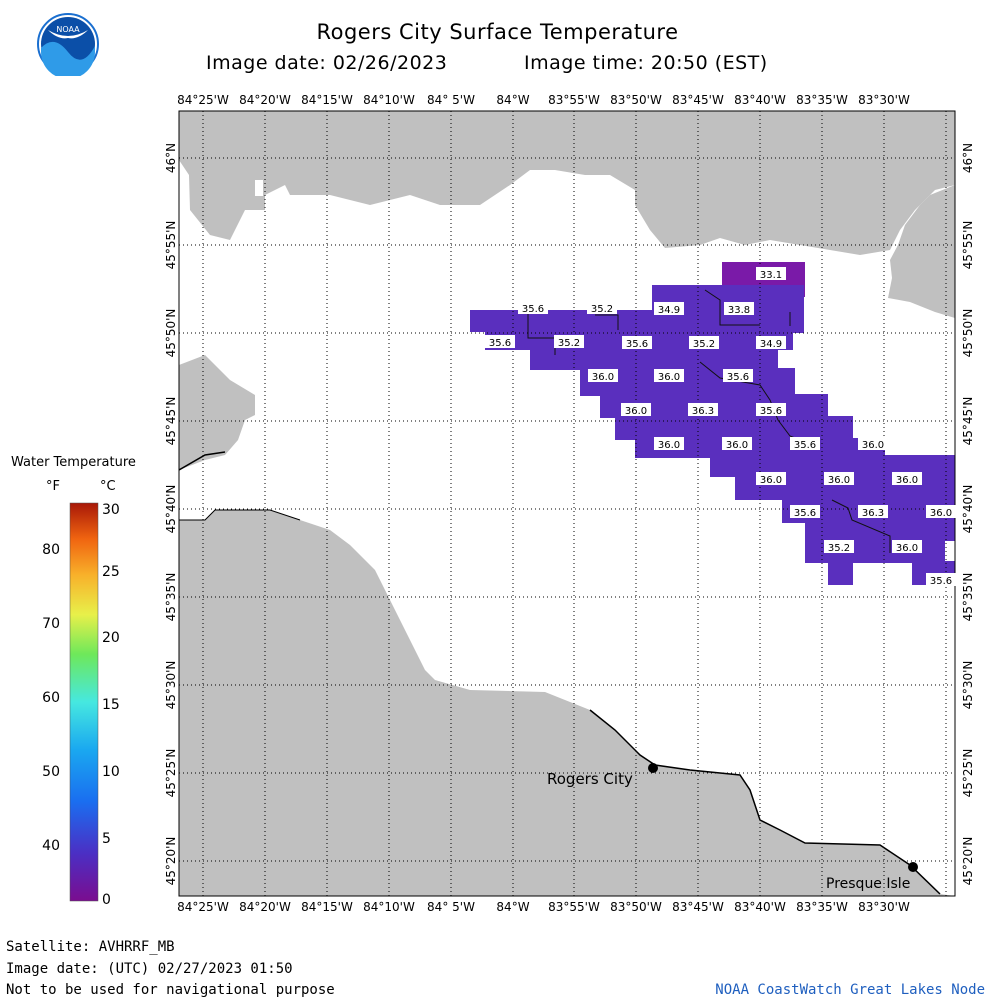  What do you see at coordinates (913, 867) in the screenshot?
I see `presque-isle-marker` at bounding box center [913, 867].